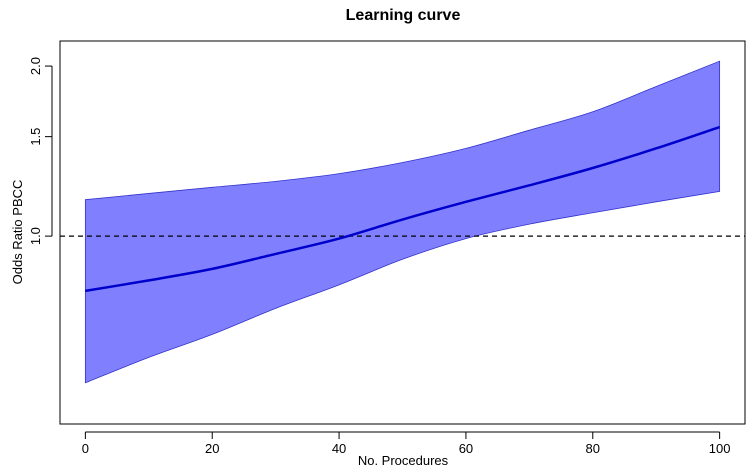 The image size is (750, 473). What do you see at coordinates (403, 460) in the screenshot?
I see `x-axis-label: No. Procedures` at bounding box center [403, 460].